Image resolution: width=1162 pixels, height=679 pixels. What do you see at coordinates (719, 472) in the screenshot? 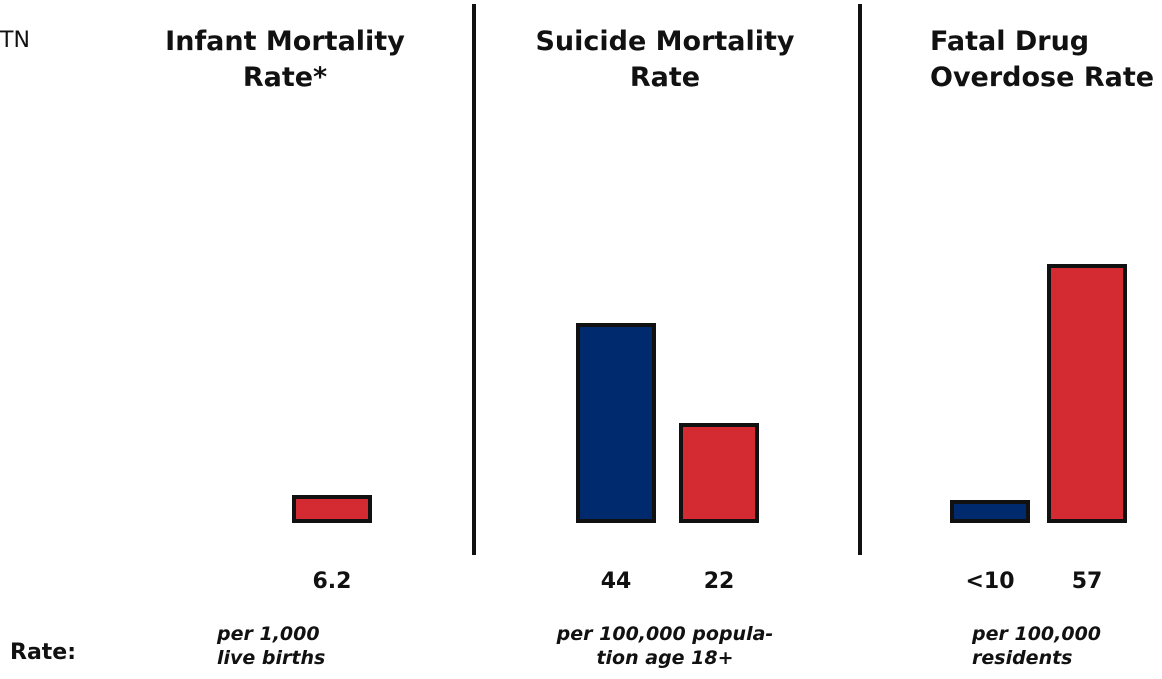
I see `bar-suicide-red` at bounding box center [719, 472].